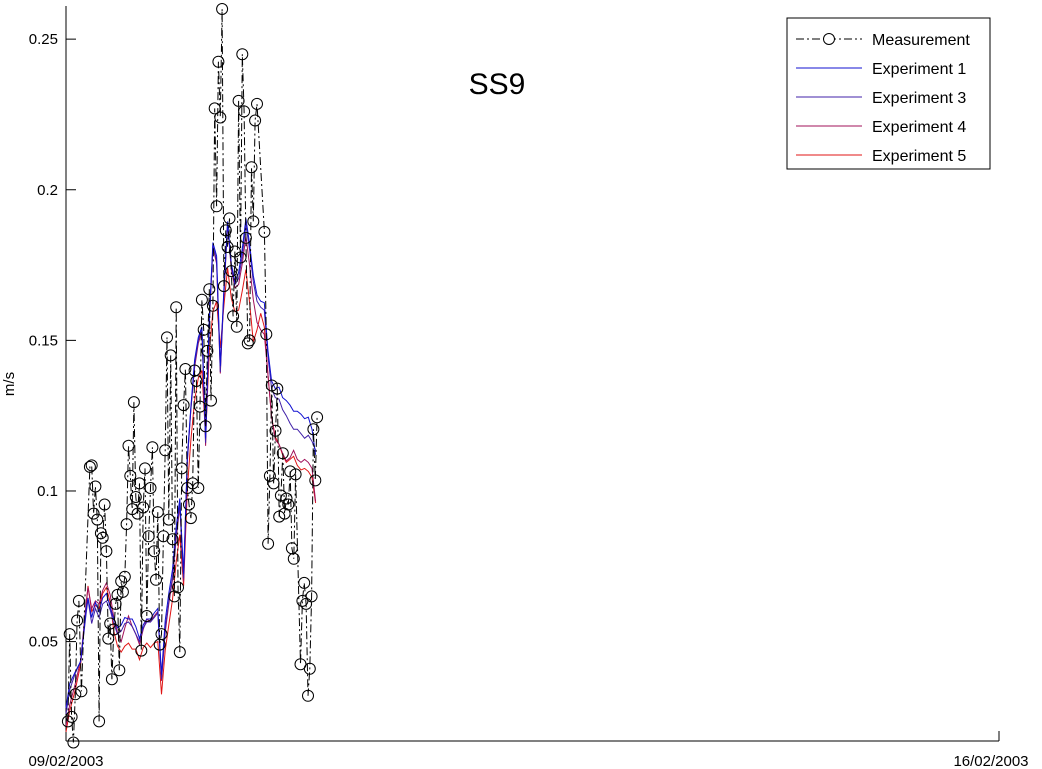 This screenshot has width=1042, height=769. Describe the element at coordinates (43, 340) in the screenshot. I see `y-tick-label: 0.15` at that location.